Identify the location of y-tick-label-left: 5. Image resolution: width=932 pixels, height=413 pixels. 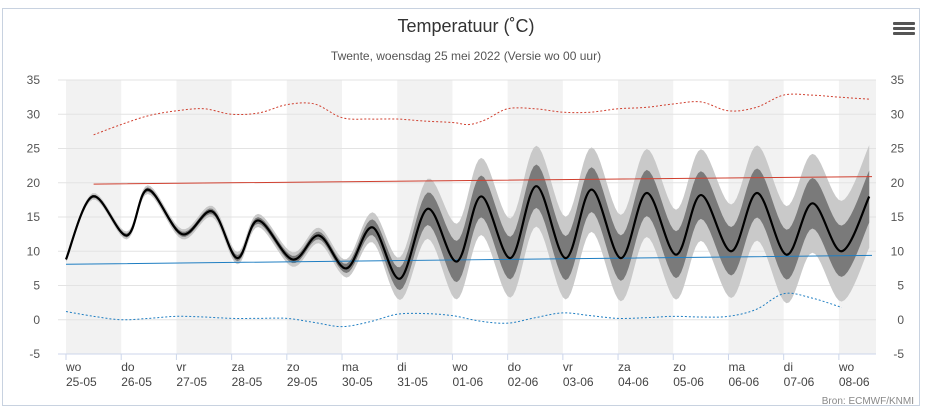
(36, 286).